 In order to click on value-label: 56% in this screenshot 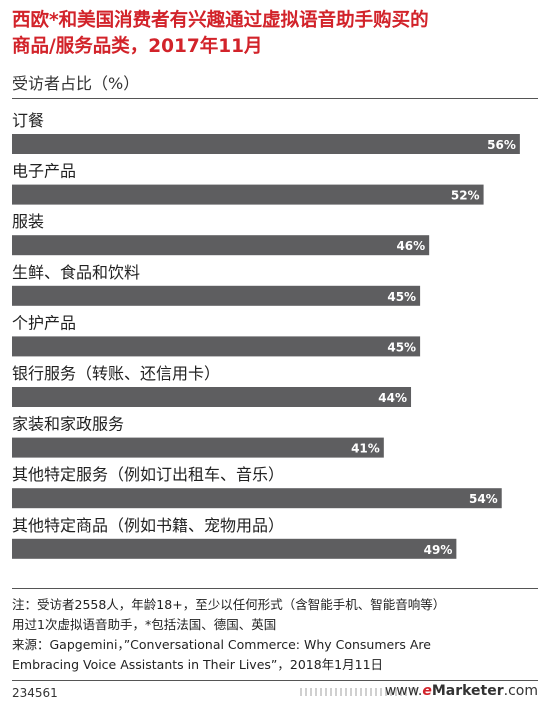, I will do `click(501, 145)`.